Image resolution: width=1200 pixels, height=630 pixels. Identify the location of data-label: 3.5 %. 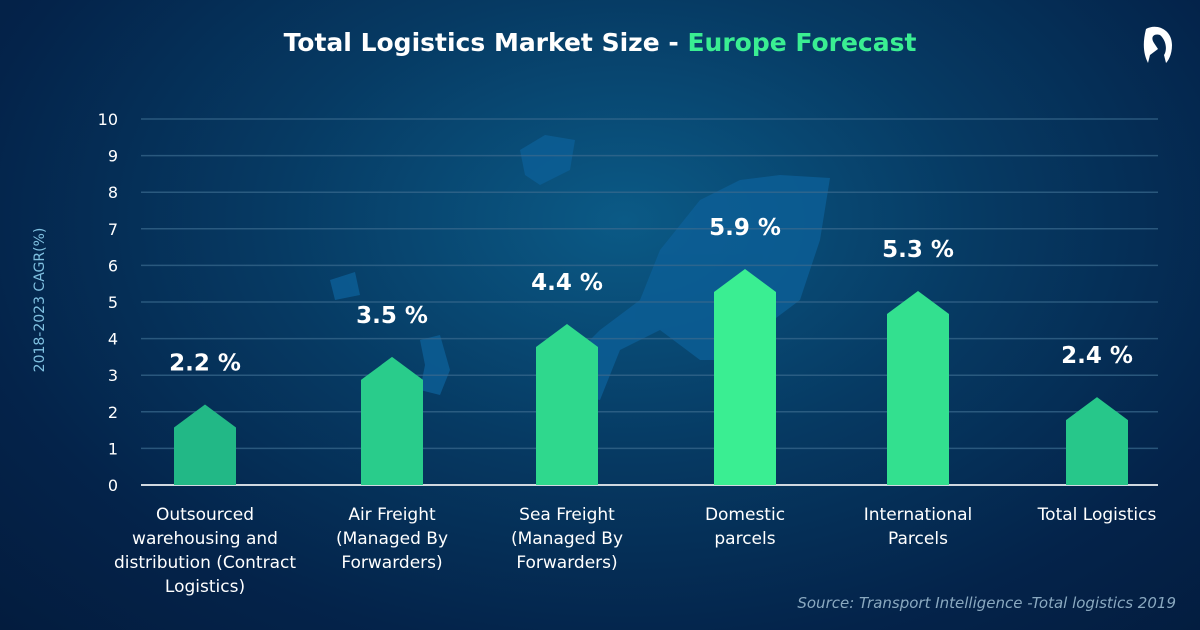
(392, 316).